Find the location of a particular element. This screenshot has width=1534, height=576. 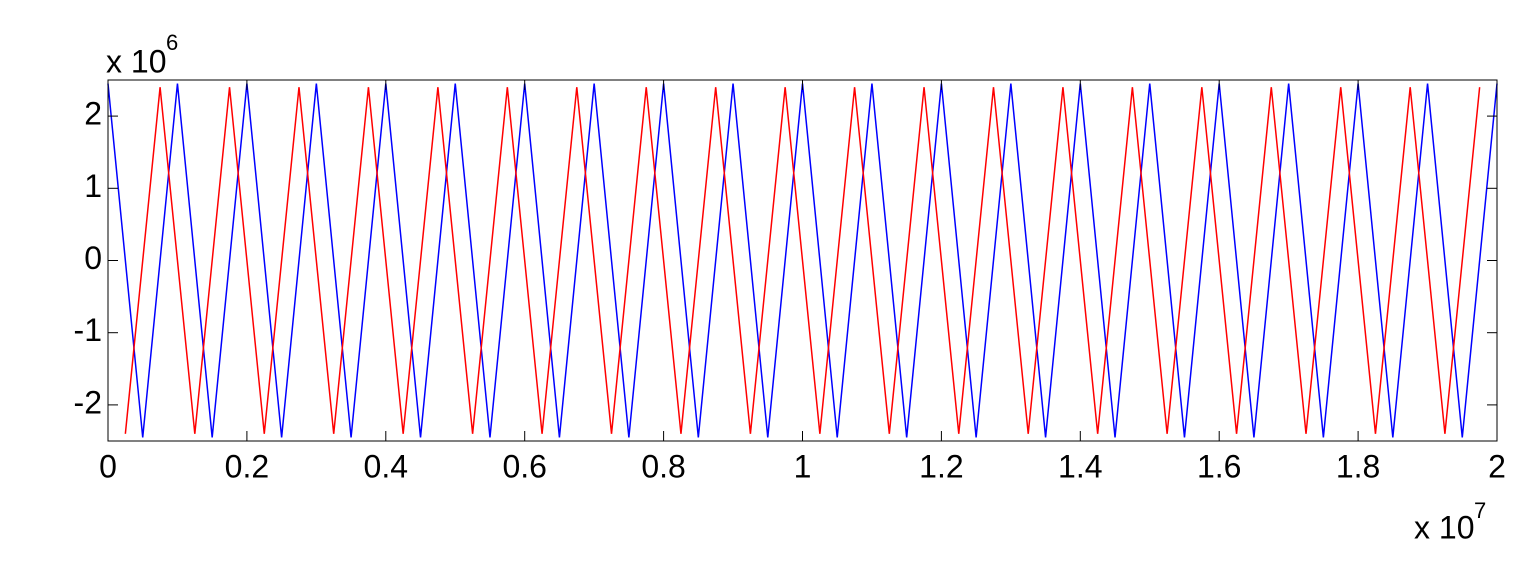

x-tick-label: 0.8 is located at coordinates (663, 466).